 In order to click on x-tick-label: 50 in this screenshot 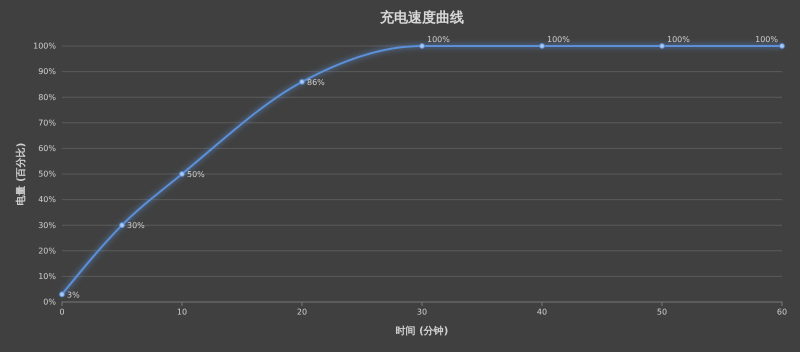, I will do `click(662, 312)`.